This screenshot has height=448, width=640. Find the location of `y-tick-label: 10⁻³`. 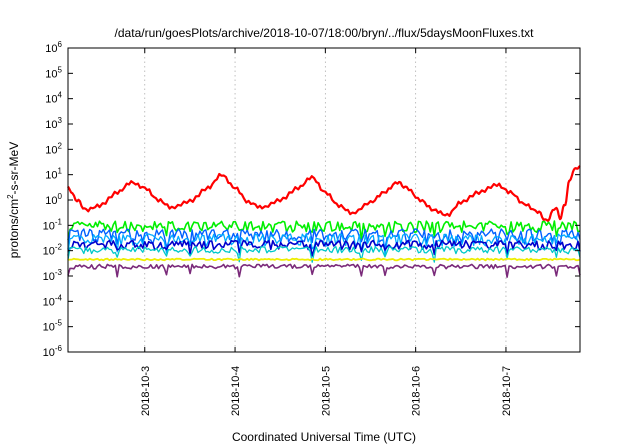

y-tick-label: 10⁻³ is located at coordinates (53, 275).